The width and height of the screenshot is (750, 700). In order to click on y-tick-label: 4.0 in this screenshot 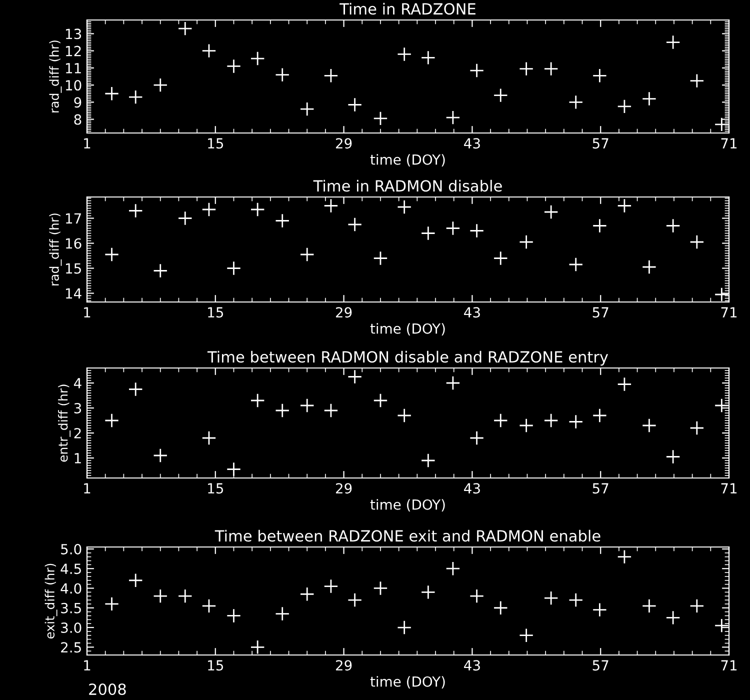, I will do `click(71, 588)`.